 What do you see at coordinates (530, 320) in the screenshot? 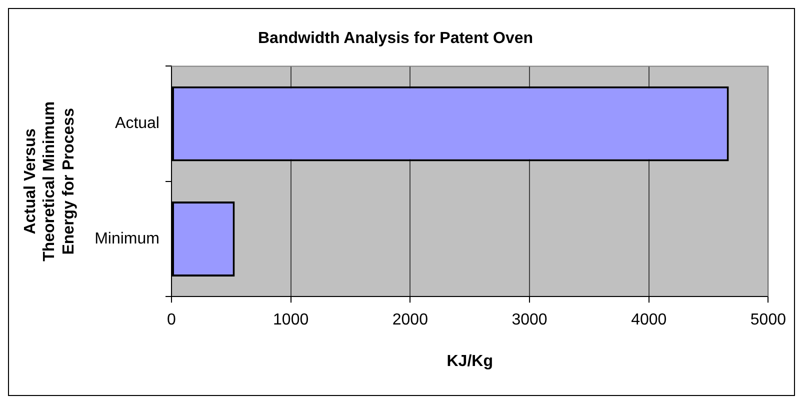
I see `x-tick-label: 3000` at bounding box center [530, 320].